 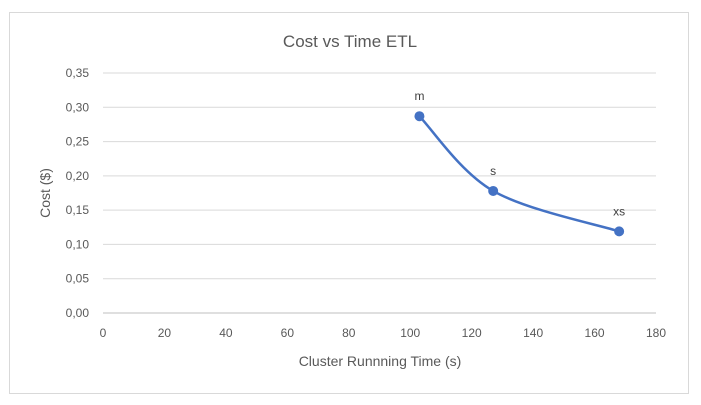 I want to click on series-layer, so click(x=519, y=174).